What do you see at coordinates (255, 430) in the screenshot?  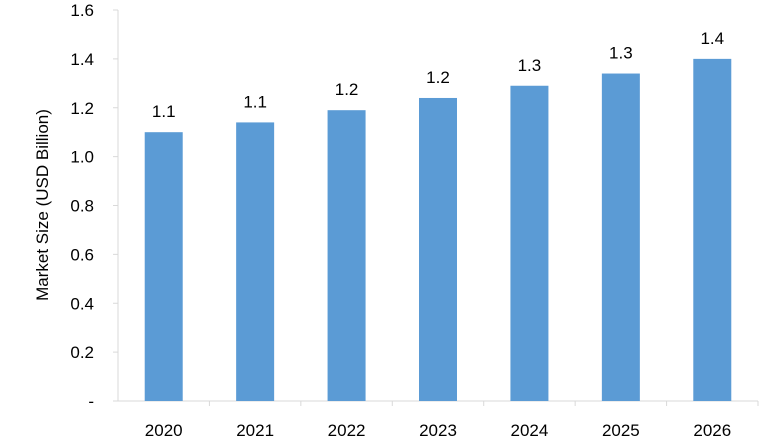 I see `x-tick-label-2021: 2021` at bounding box center [255, 430].